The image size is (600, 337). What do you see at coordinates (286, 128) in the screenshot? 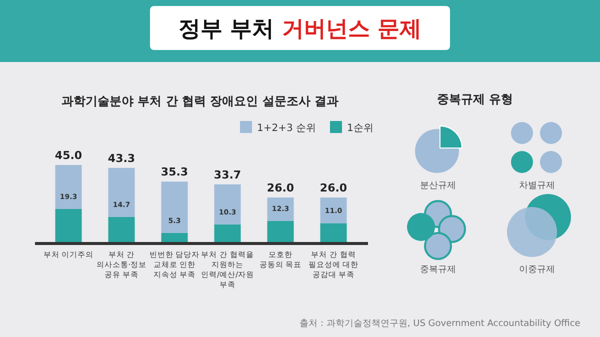
I see `legend-label: 1+2+3 순위` at bounding box center [286, 128].